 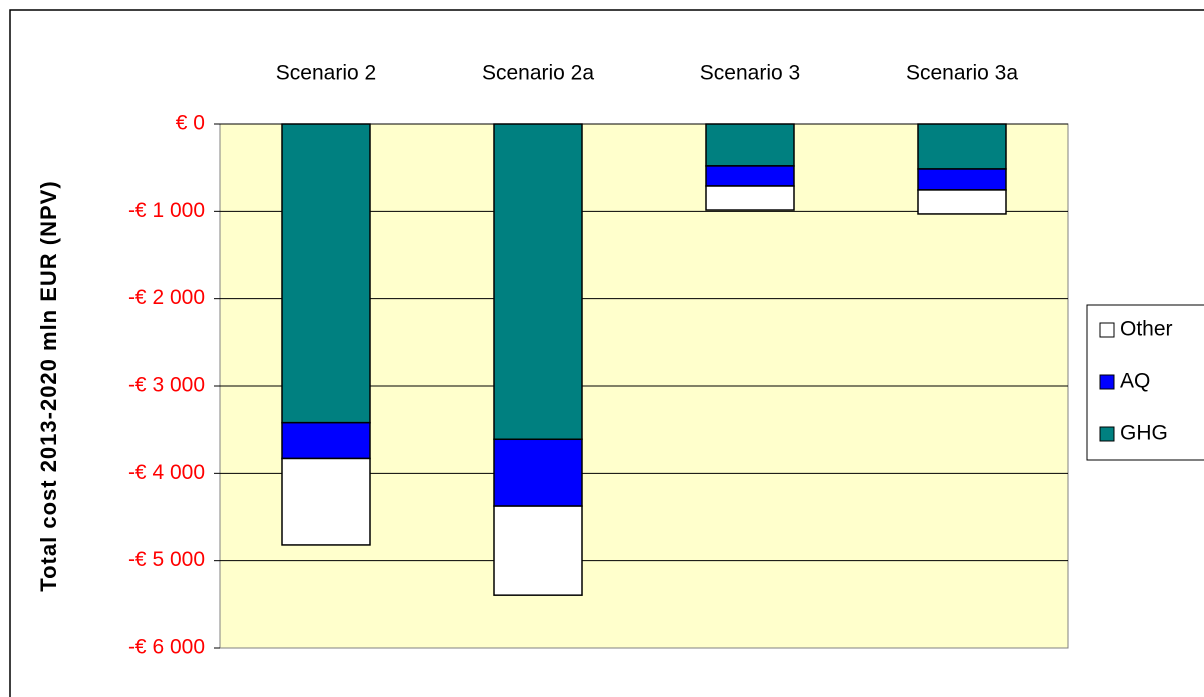 I want to click on y-axis-title: Total cost 2013-2020 mln EUR (NPV), so click(x=48, y=385).